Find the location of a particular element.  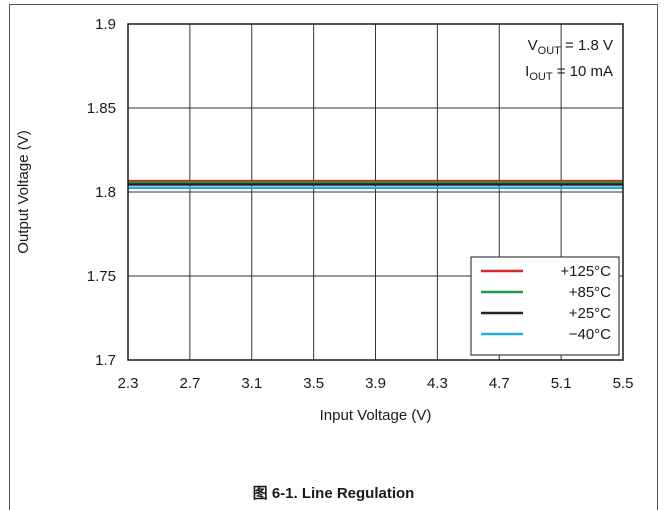

legend-box is located at coordinates (545, 306).